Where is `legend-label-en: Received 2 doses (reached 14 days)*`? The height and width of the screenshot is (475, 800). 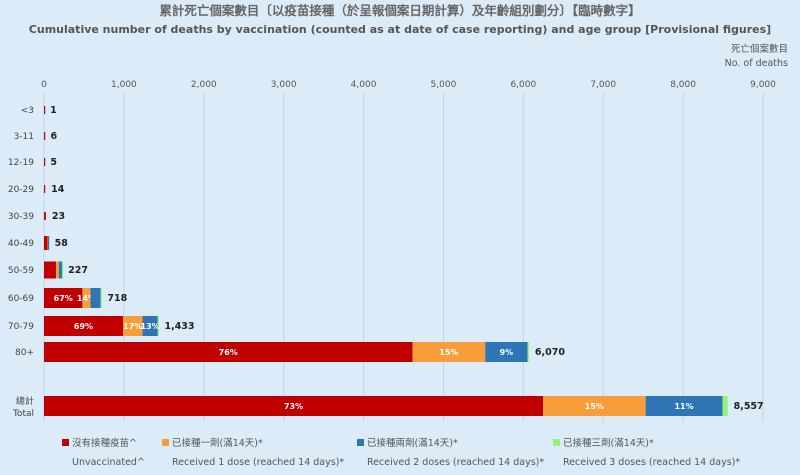
legend-label-en: Received 2 doses (reached 14 days)* is located at coordinates (455, 462).